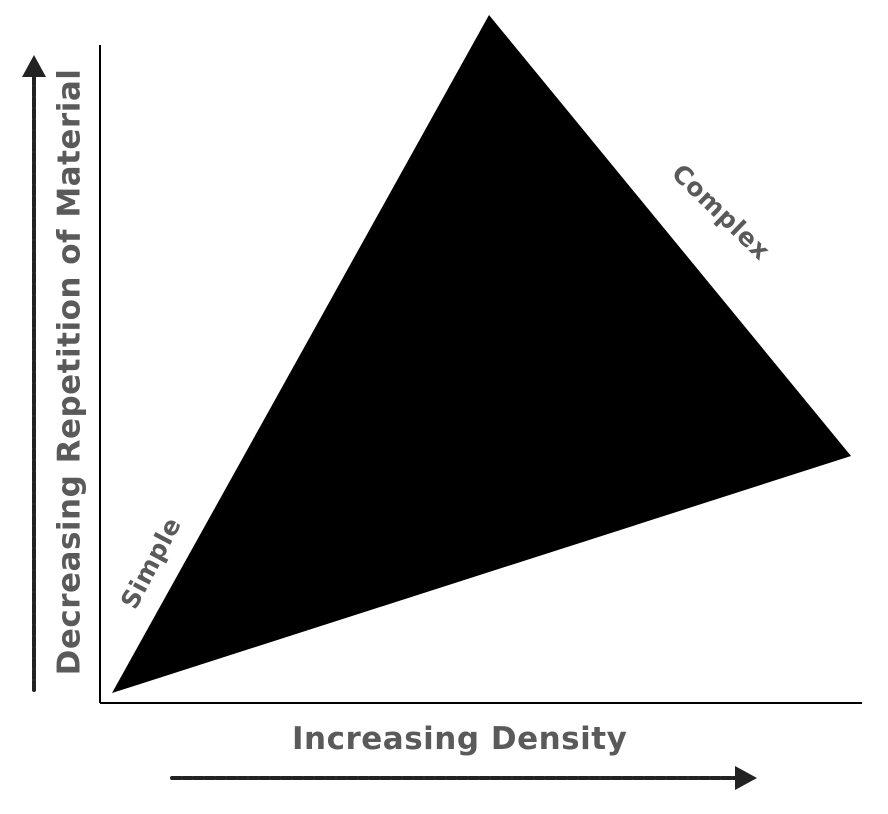 The image size is (888, 814). Describe the element at coordinates (746, 778) in the screenshot. I see `x-arrow-head` at that location.